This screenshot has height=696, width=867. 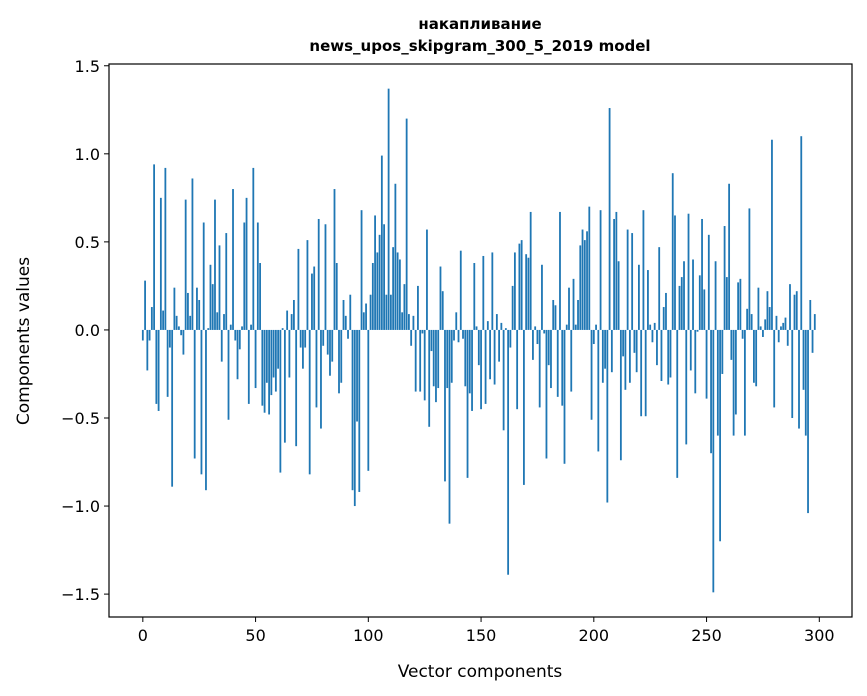 I want to click on x-tick-label: 0, so click(x=143, y=635).